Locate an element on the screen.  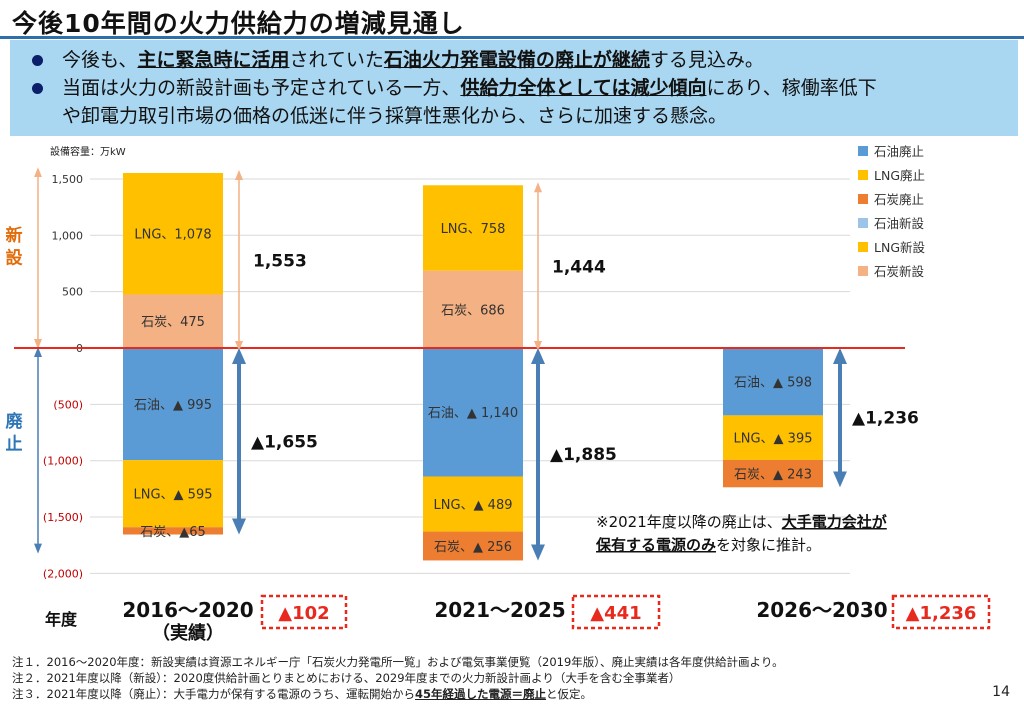
bar-data-label: 石炭、▲65 is located at coordinates (173, 532).